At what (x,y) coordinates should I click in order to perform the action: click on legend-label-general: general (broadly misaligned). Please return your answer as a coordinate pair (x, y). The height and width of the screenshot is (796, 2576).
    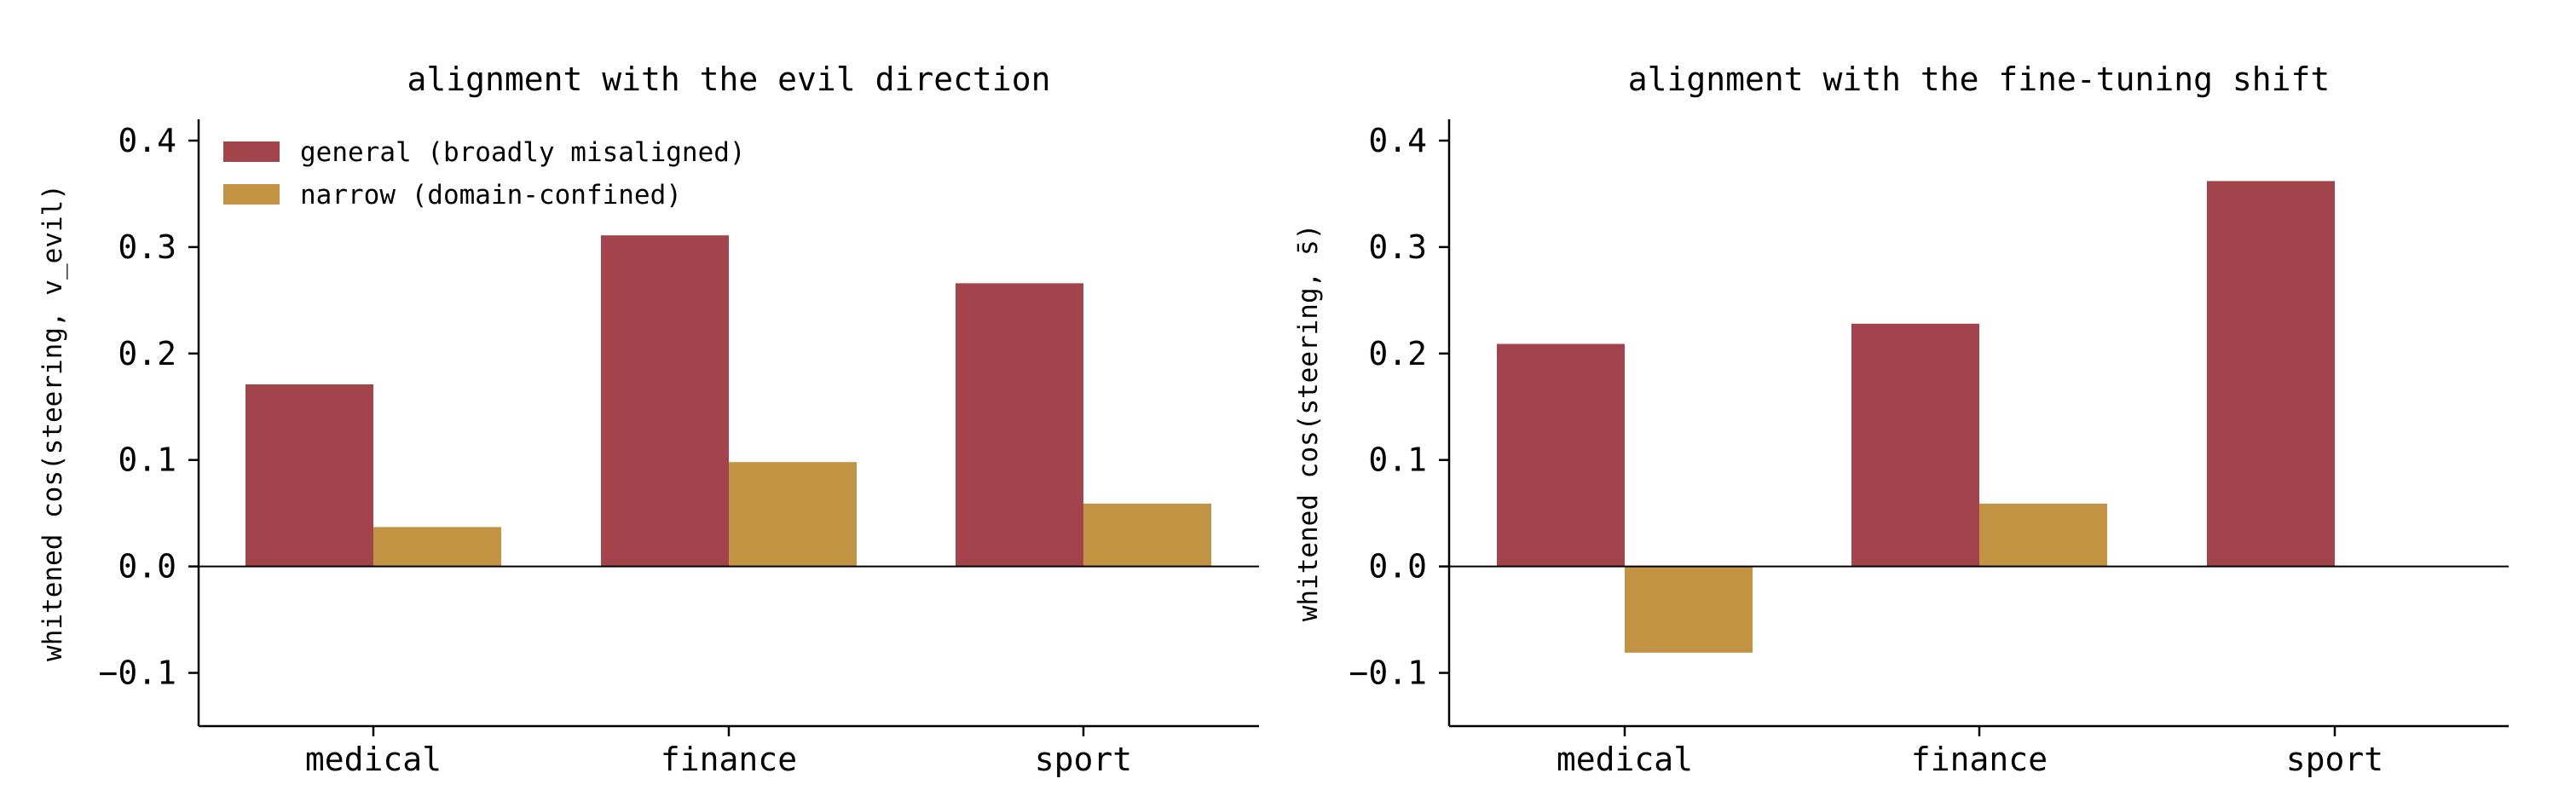
    Looking at the image, I should click on (523, 152).